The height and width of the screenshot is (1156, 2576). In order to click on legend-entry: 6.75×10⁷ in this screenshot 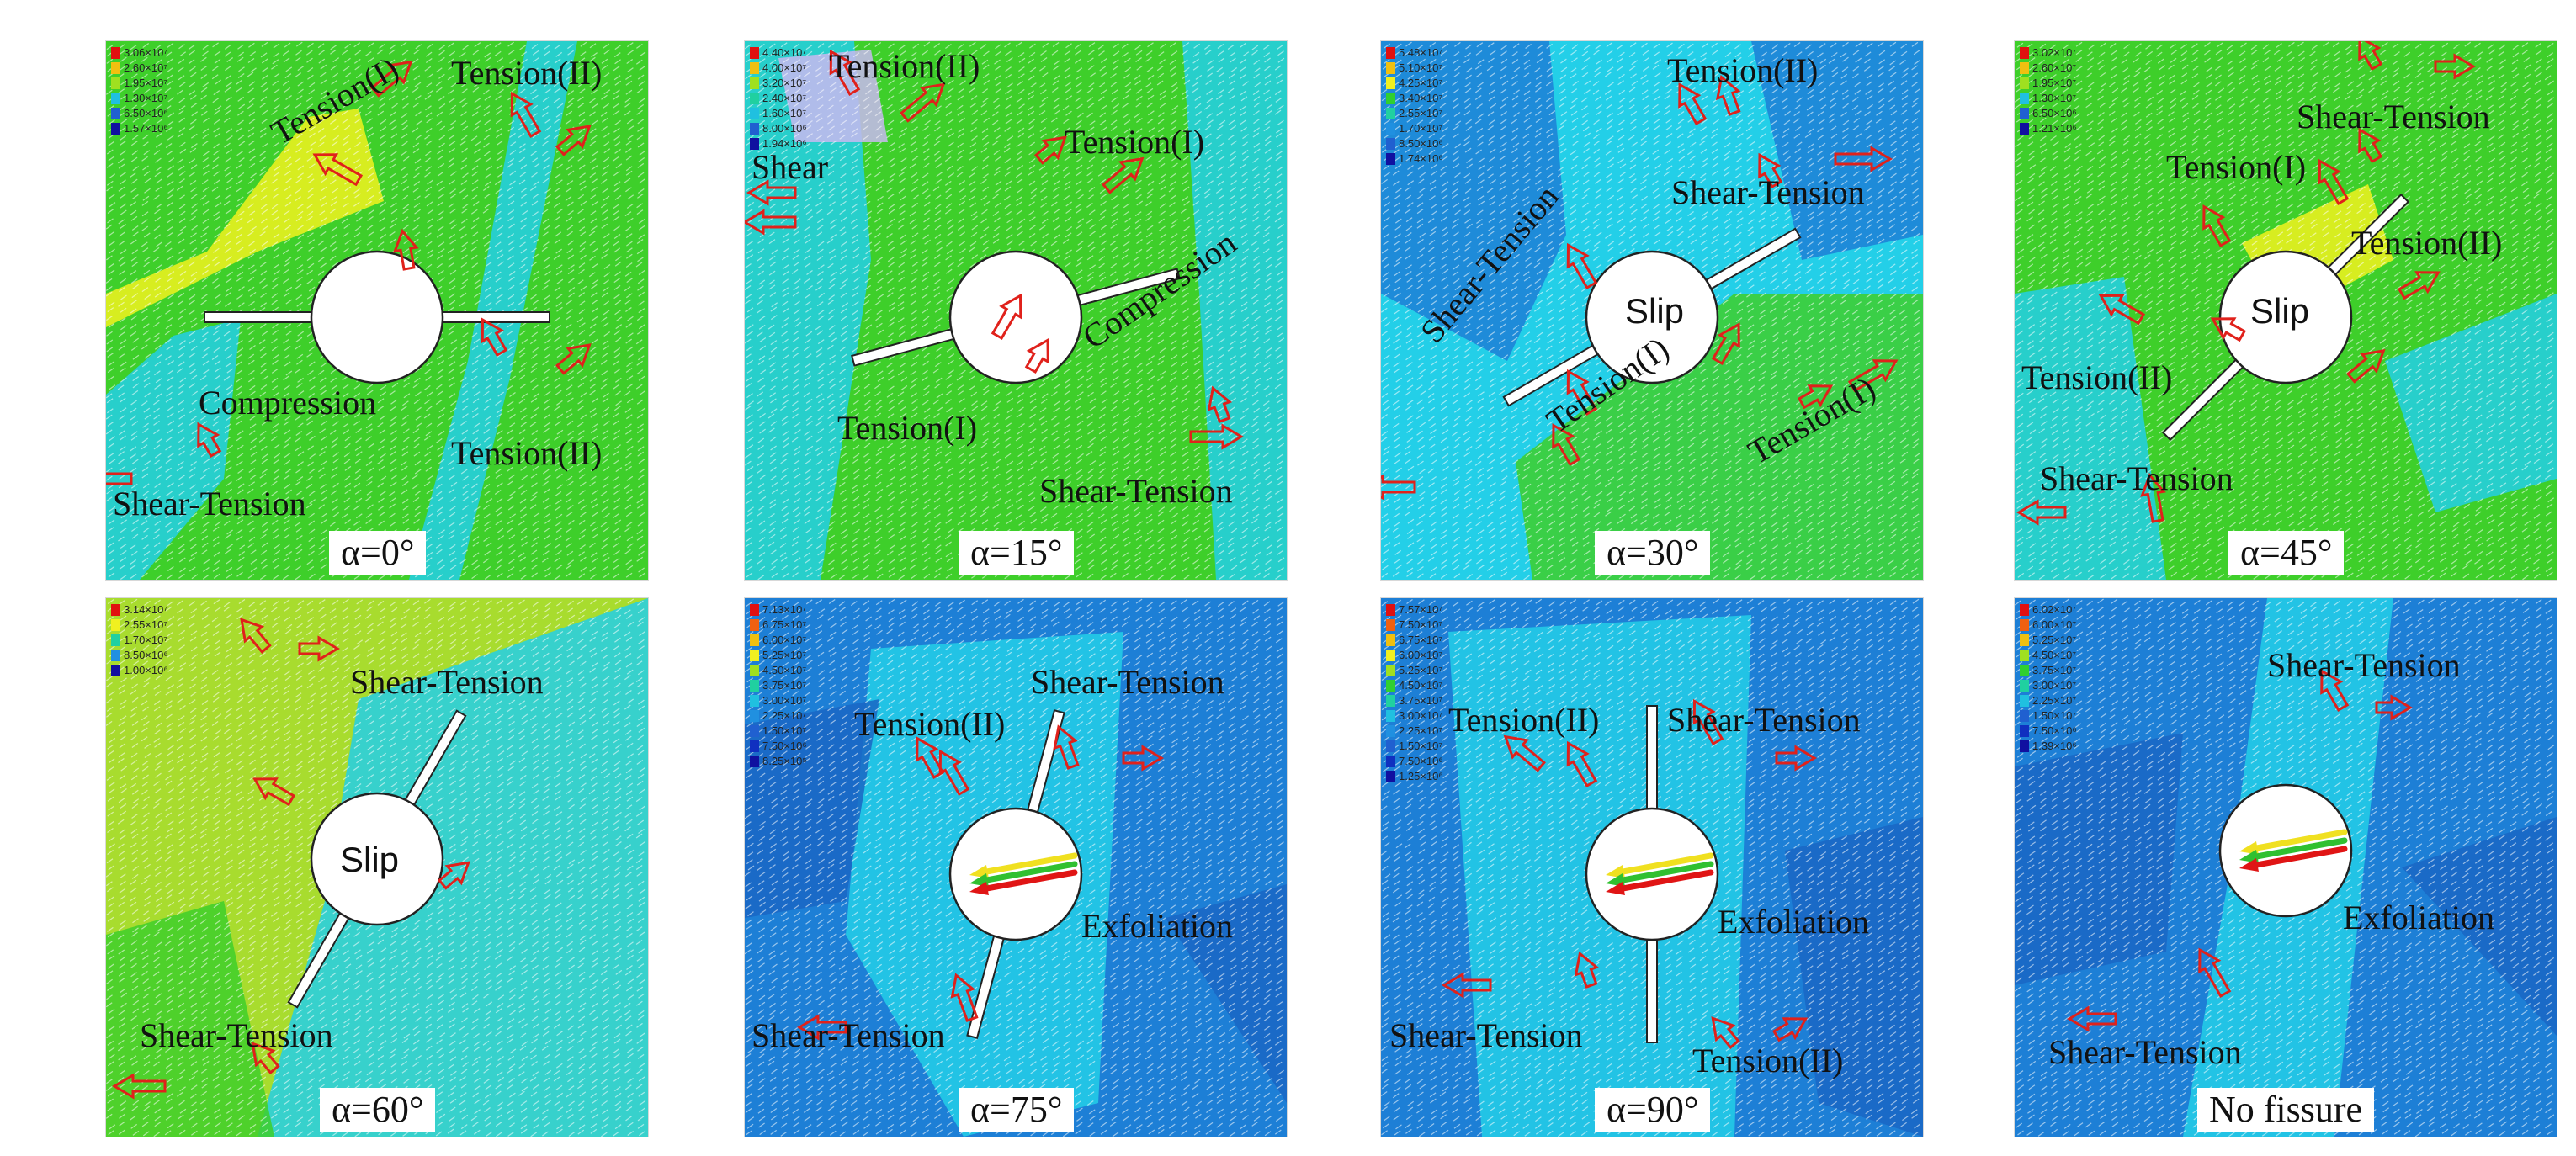, I will do `click(1414, 640)`.